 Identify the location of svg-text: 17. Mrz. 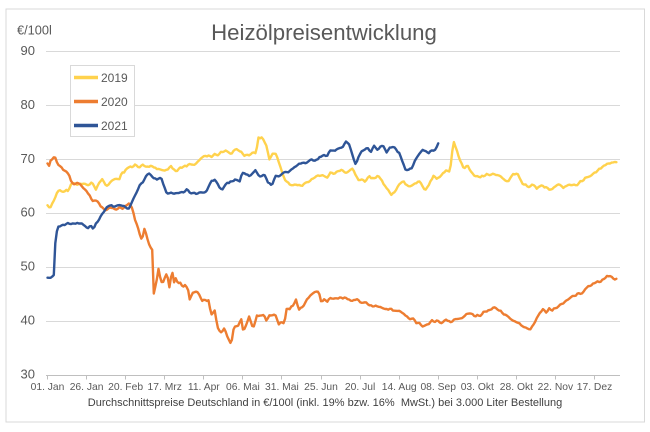
(165, 387).